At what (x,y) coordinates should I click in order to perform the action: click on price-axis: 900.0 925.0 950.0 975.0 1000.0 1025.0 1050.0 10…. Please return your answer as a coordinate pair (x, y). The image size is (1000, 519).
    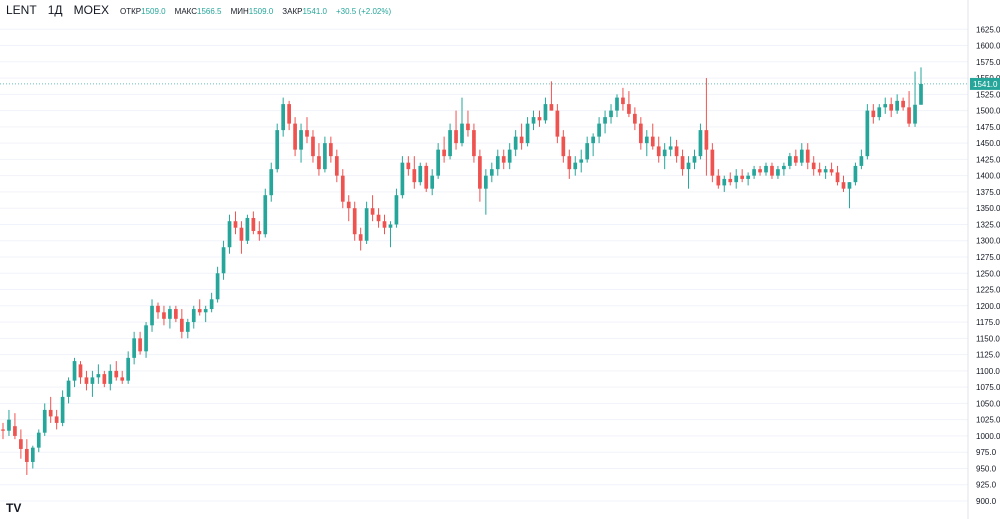
    Looking at the image, I should click on (988, 265).